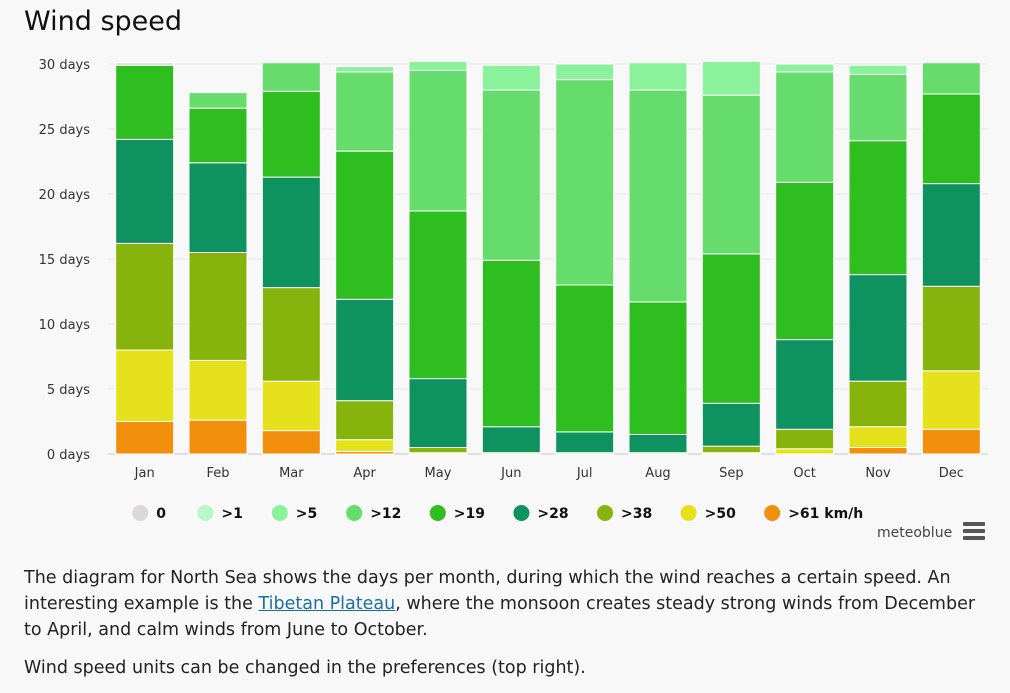  I want to click on x-tick-label: Jan, so click(144, 473).